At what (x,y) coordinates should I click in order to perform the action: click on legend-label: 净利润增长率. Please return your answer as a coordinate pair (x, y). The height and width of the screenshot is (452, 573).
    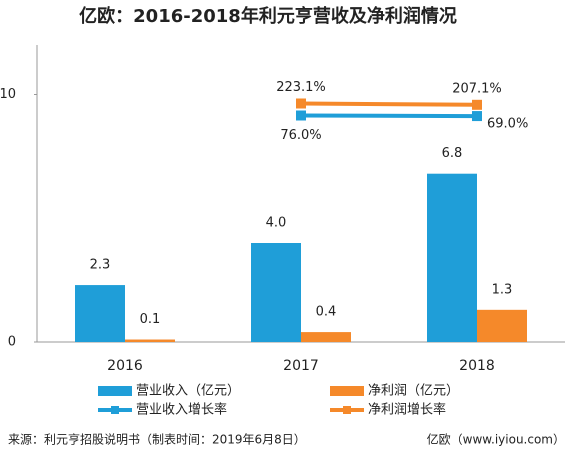
    Looking at the image, I should click on (407, 410).